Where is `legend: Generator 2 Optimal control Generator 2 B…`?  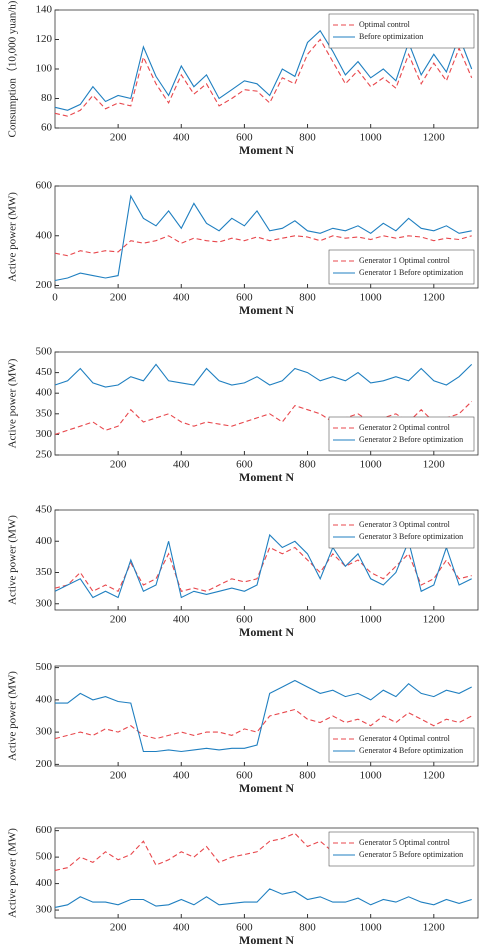
legend: Generator 2 Optimal control Generator 2 B… is located at coordinates (401, 434).